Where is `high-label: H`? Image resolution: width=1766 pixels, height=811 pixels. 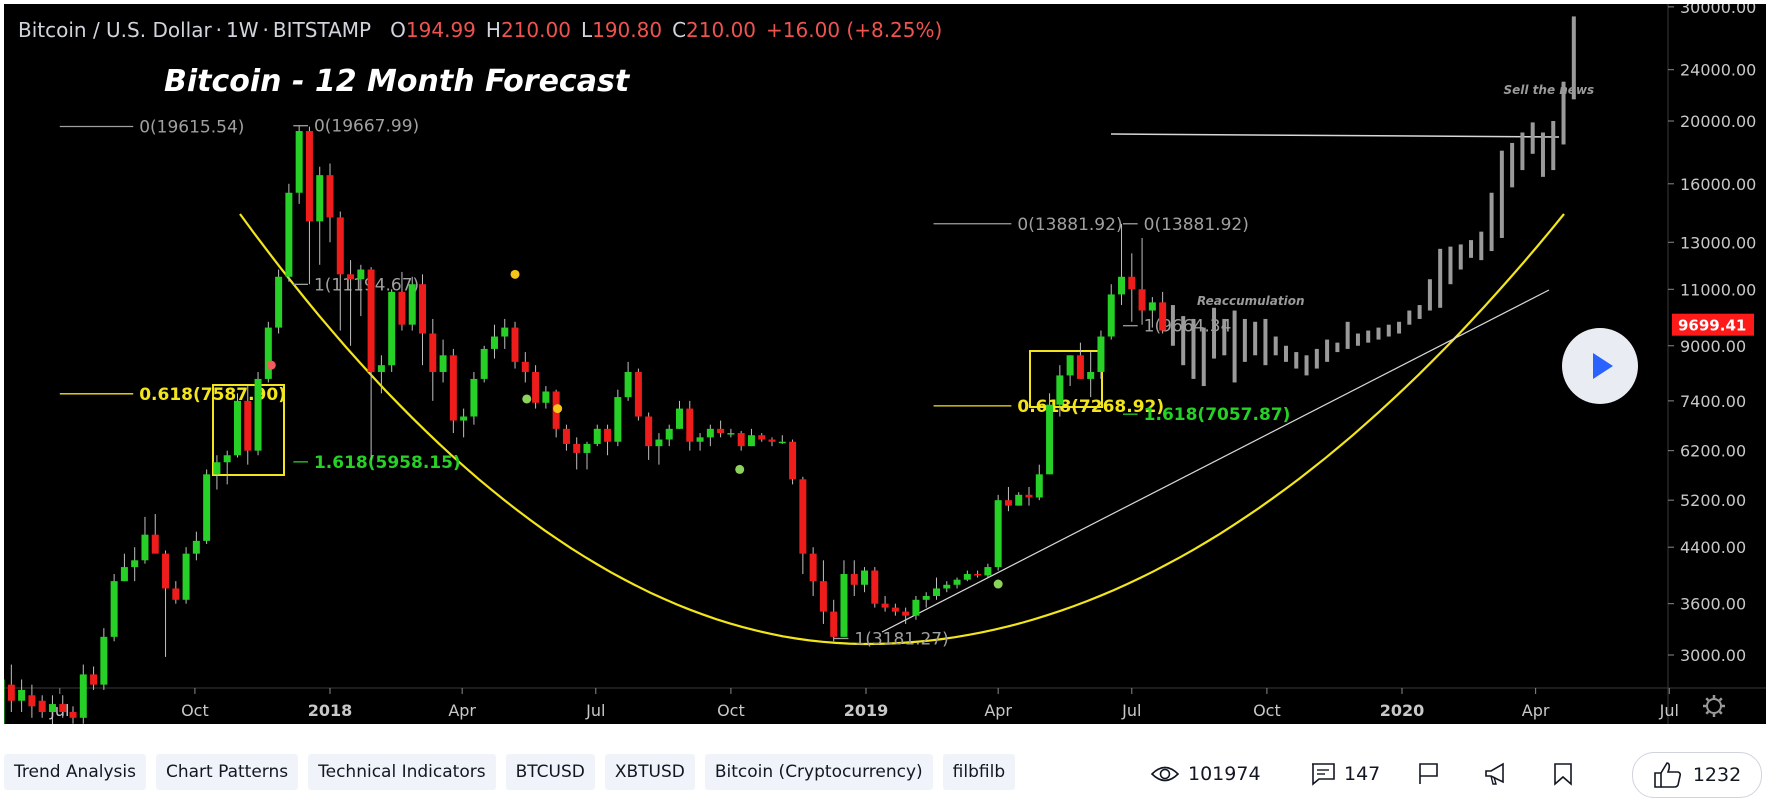
high-label: H is located at coordinates (493, 30).